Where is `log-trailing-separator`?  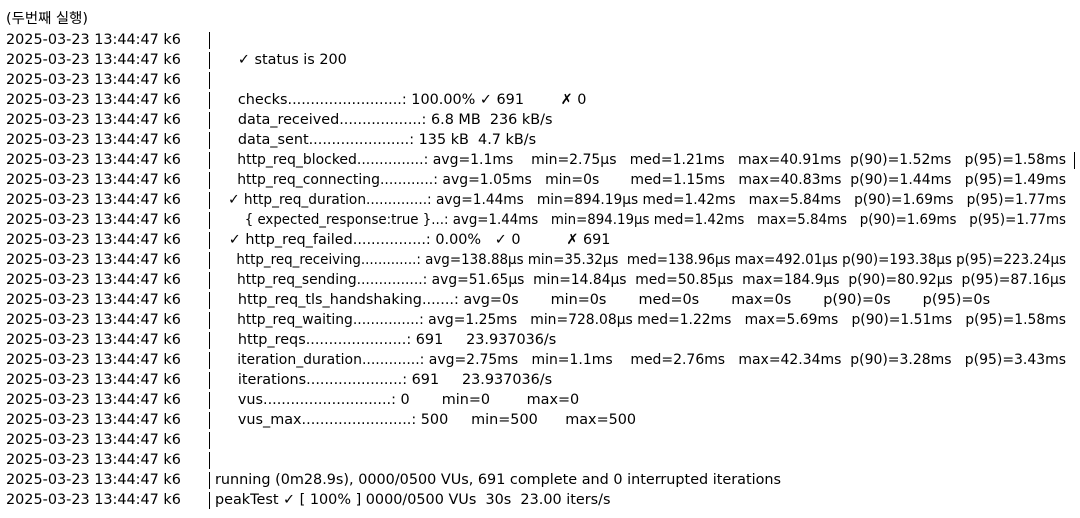 log-trailing-separator is located at coordinates (1074, 160).